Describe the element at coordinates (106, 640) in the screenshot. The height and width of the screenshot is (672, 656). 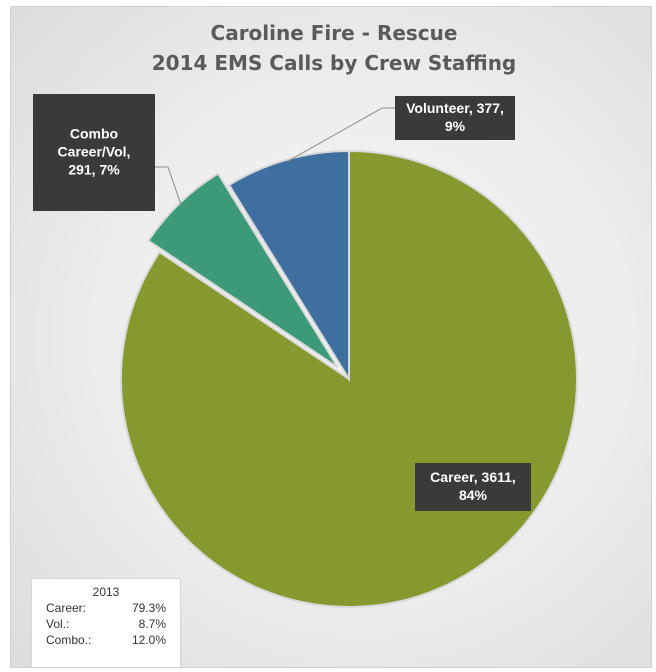
I see `note-row-combo: Combo.: 12.0%` at that location.